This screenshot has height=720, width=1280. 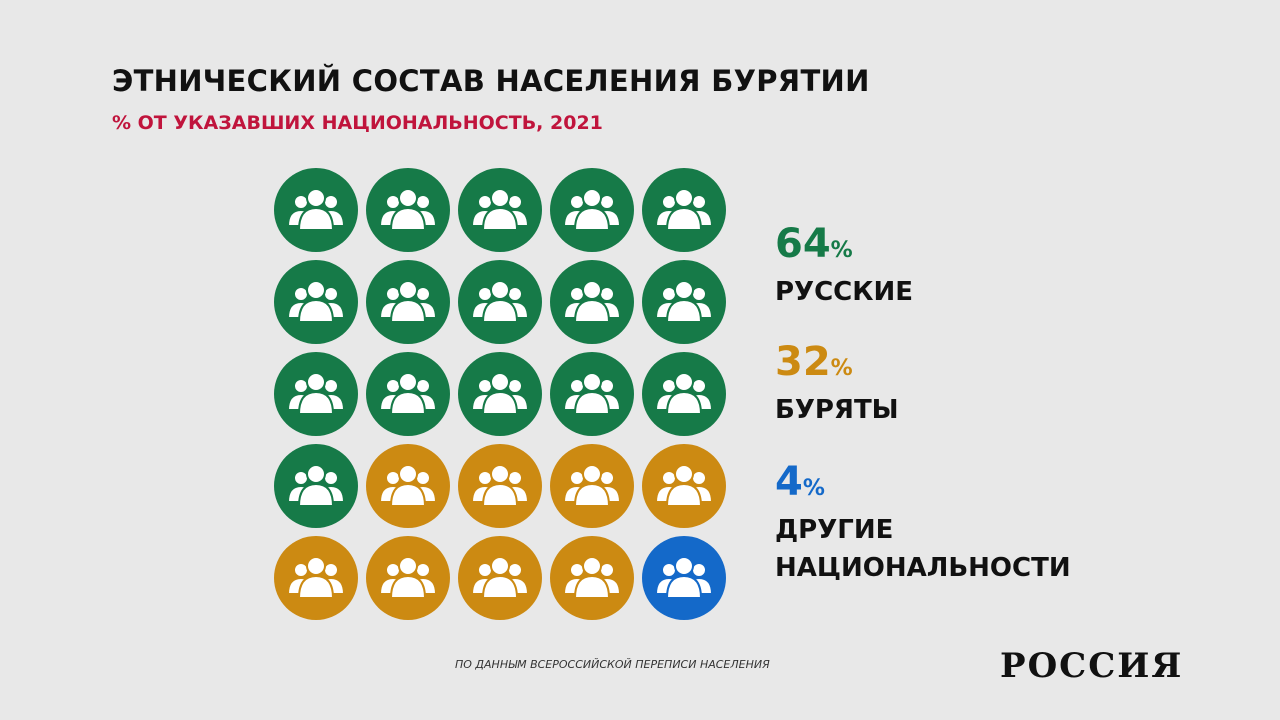 What do you see at coordinates (789, 482) in the screenshot?
I see `value-label: 4` at bounding box center [789, 482].